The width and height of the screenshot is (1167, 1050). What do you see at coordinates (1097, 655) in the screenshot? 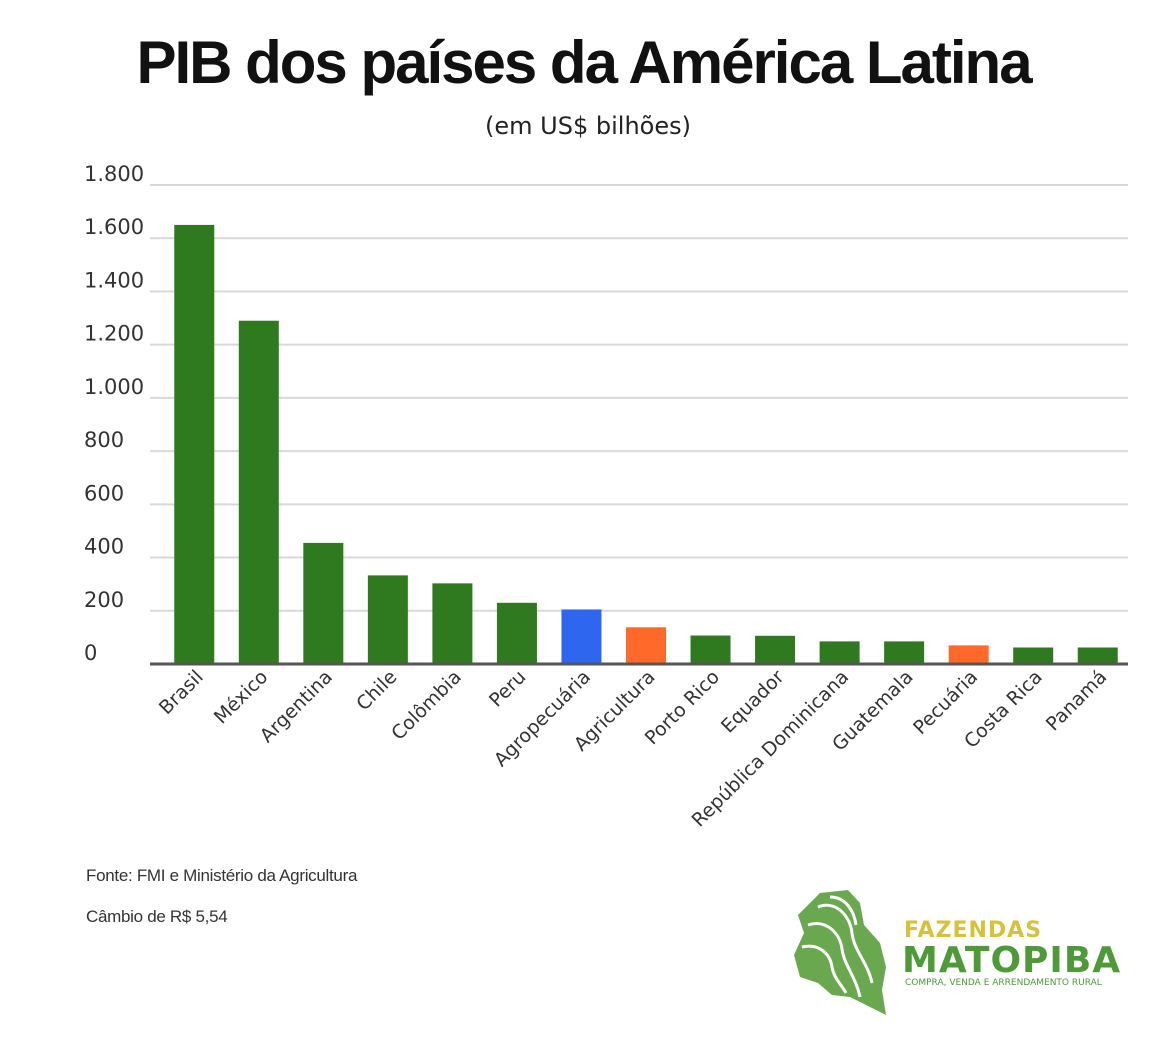
I see `bar-panamá` at bounding box center [1097, 655].